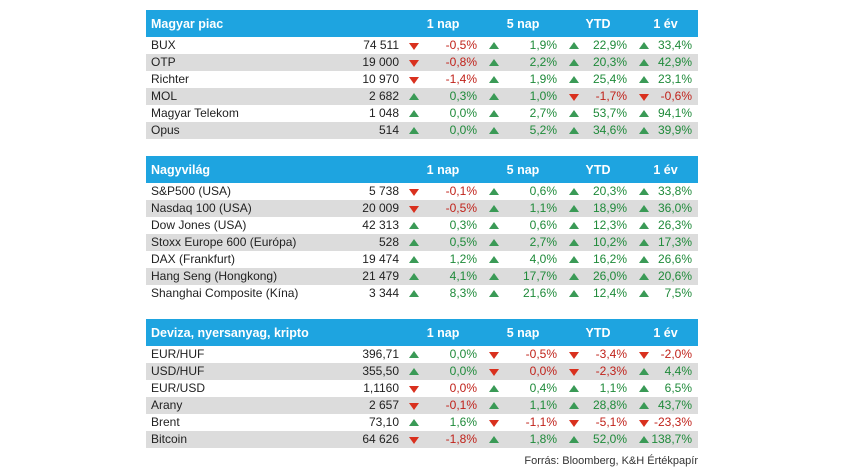  Describe the element at coordinates (610, 113) in the screenshot. I see `change-value: 53,7%` at that location.